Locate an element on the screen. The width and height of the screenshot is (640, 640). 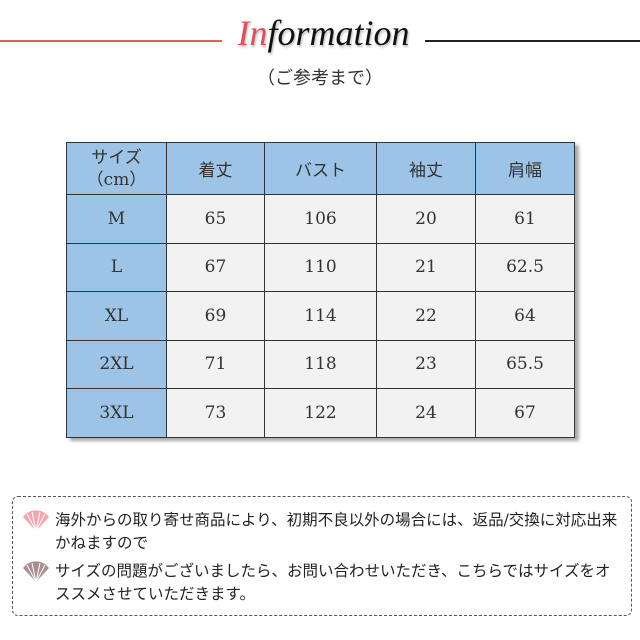
value-cell: 73 is located at coordinates (215, 413).